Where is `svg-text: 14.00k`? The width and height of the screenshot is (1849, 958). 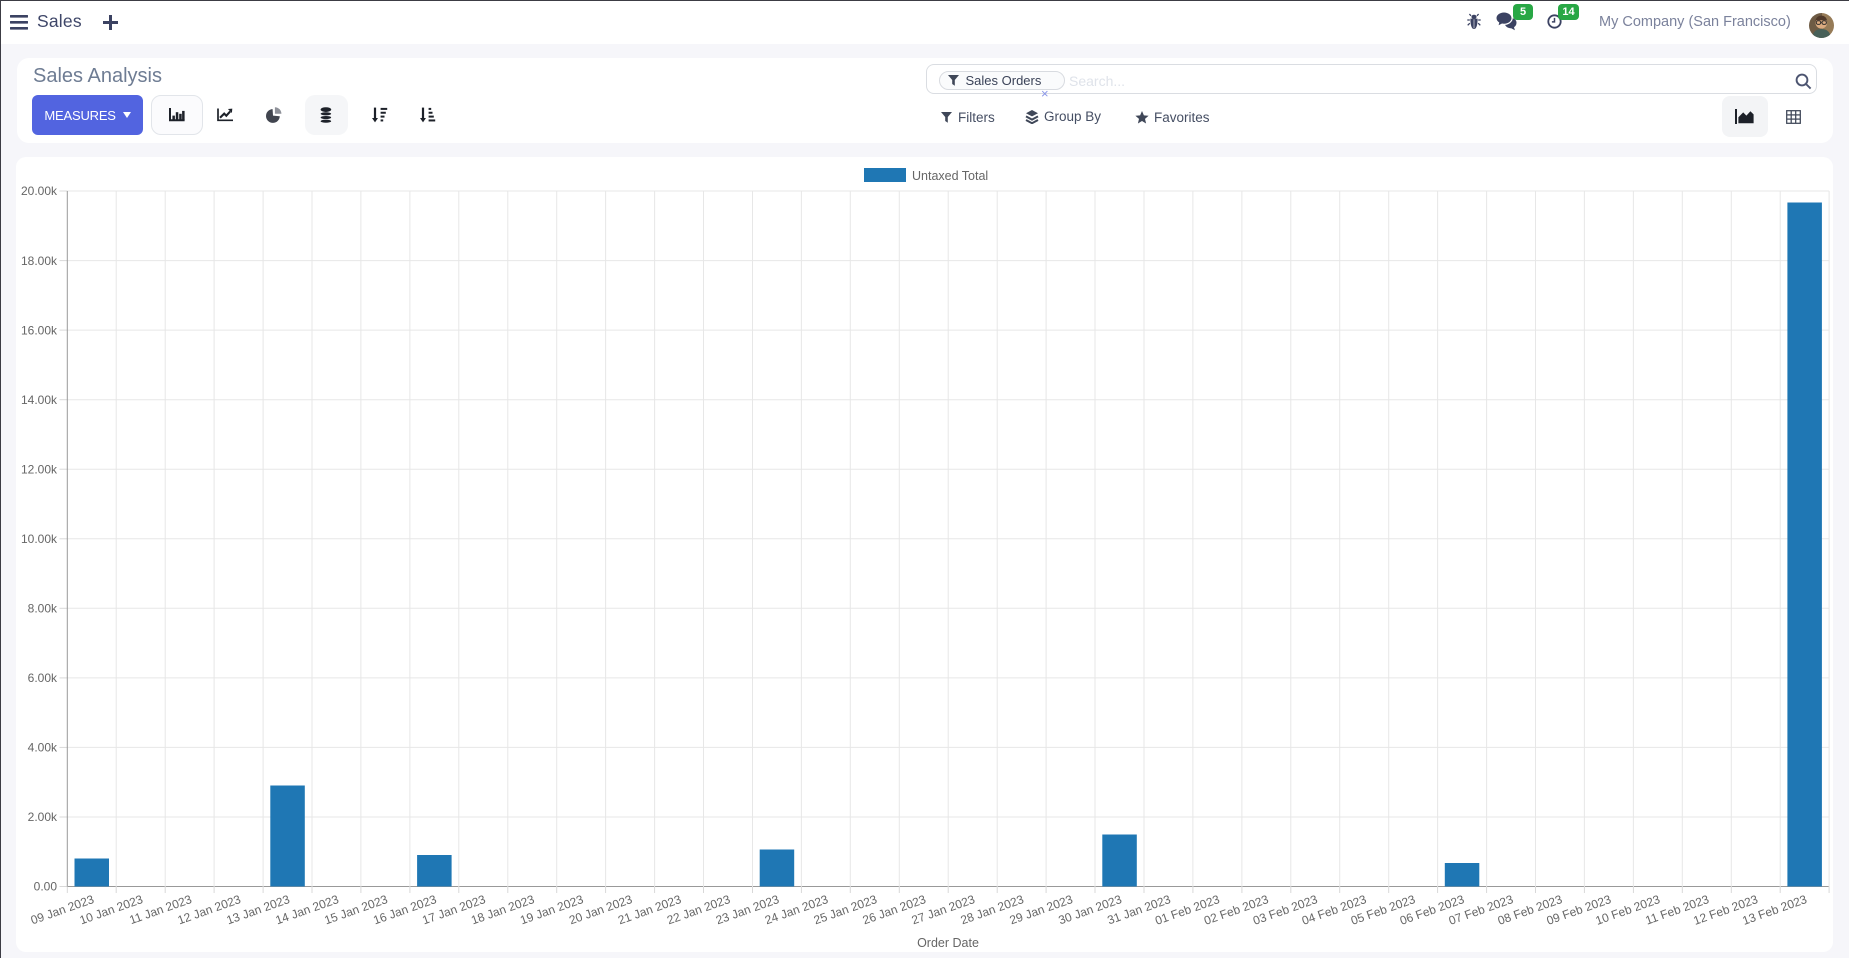 svg-text: 14.00k is located at coordinates (39, 400).